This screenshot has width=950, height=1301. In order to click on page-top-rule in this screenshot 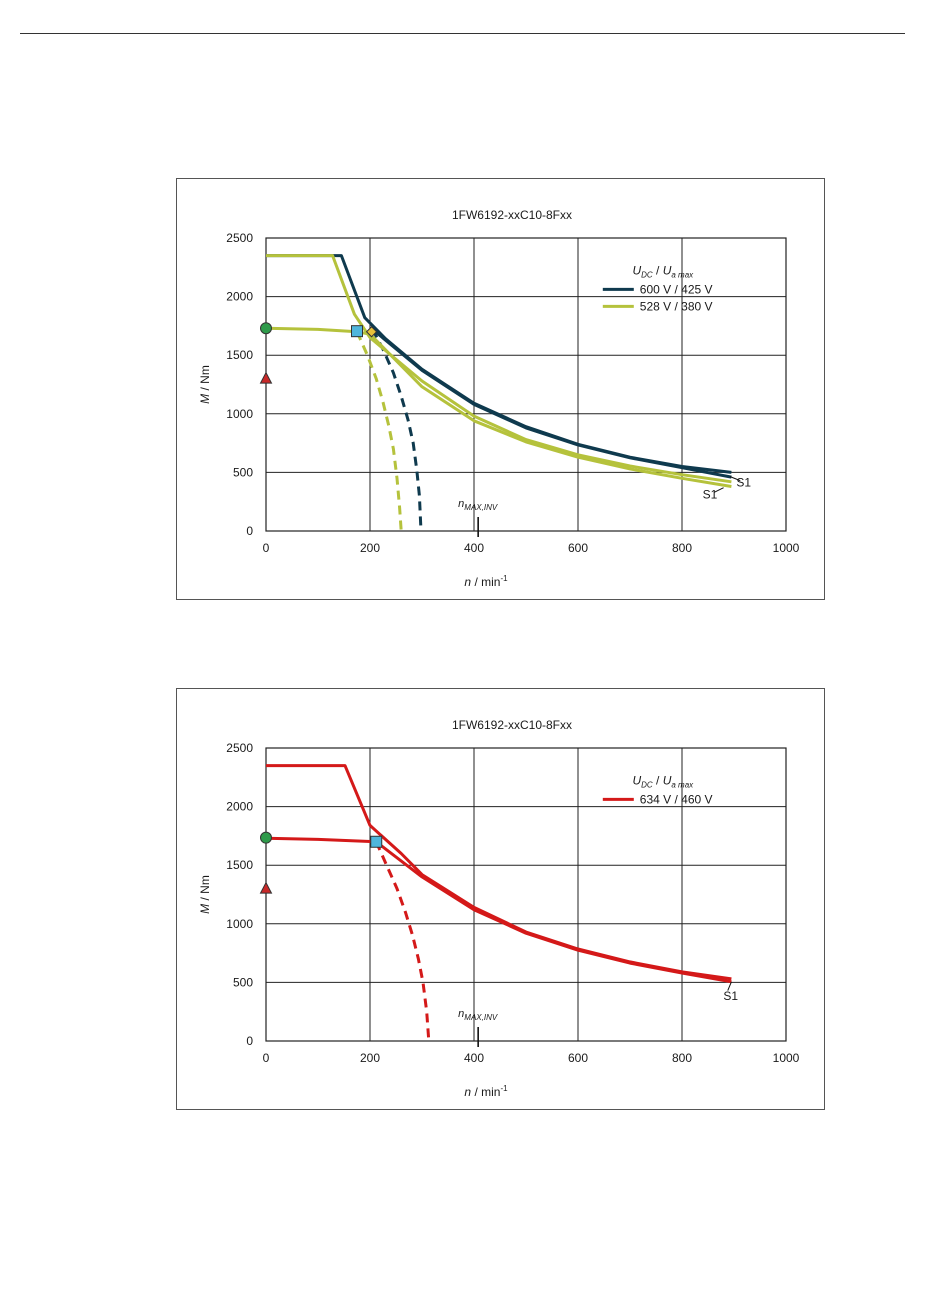, I will do `click(462, 33)`.